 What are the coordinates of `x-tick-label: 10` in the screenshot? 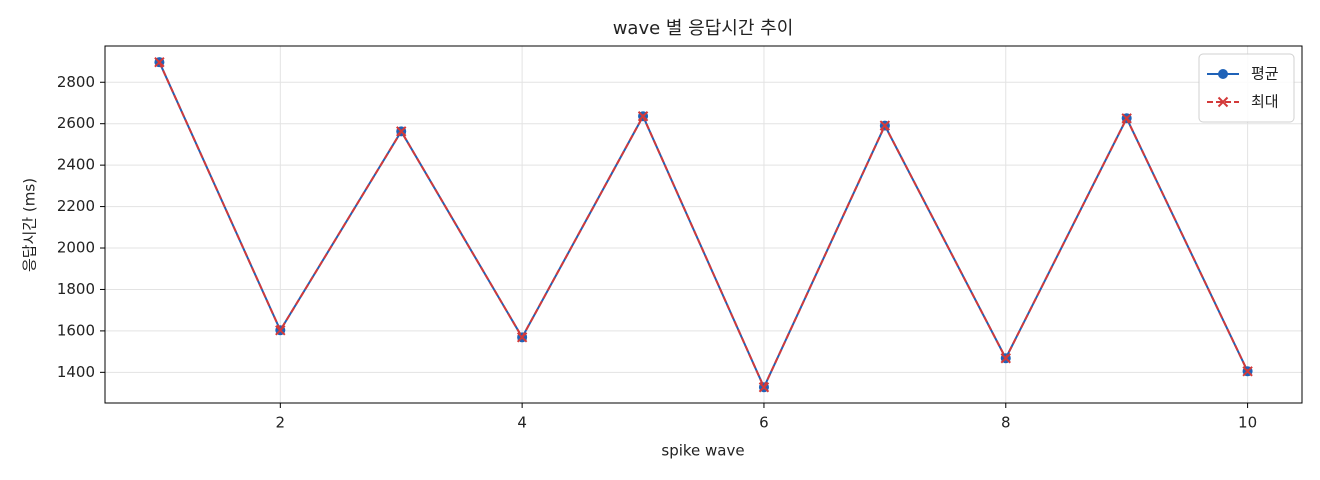 It's located at (1247, 423).